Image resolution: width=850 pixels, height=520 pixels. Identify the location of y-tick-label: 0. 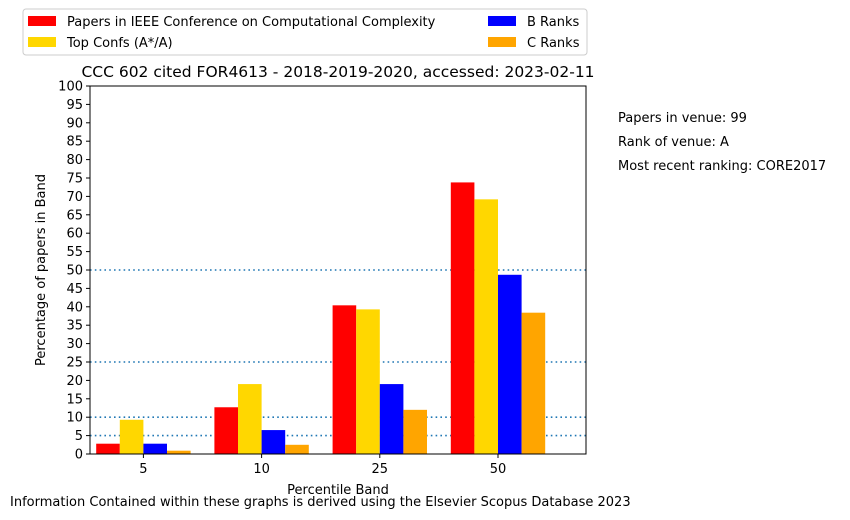
(79, 455).